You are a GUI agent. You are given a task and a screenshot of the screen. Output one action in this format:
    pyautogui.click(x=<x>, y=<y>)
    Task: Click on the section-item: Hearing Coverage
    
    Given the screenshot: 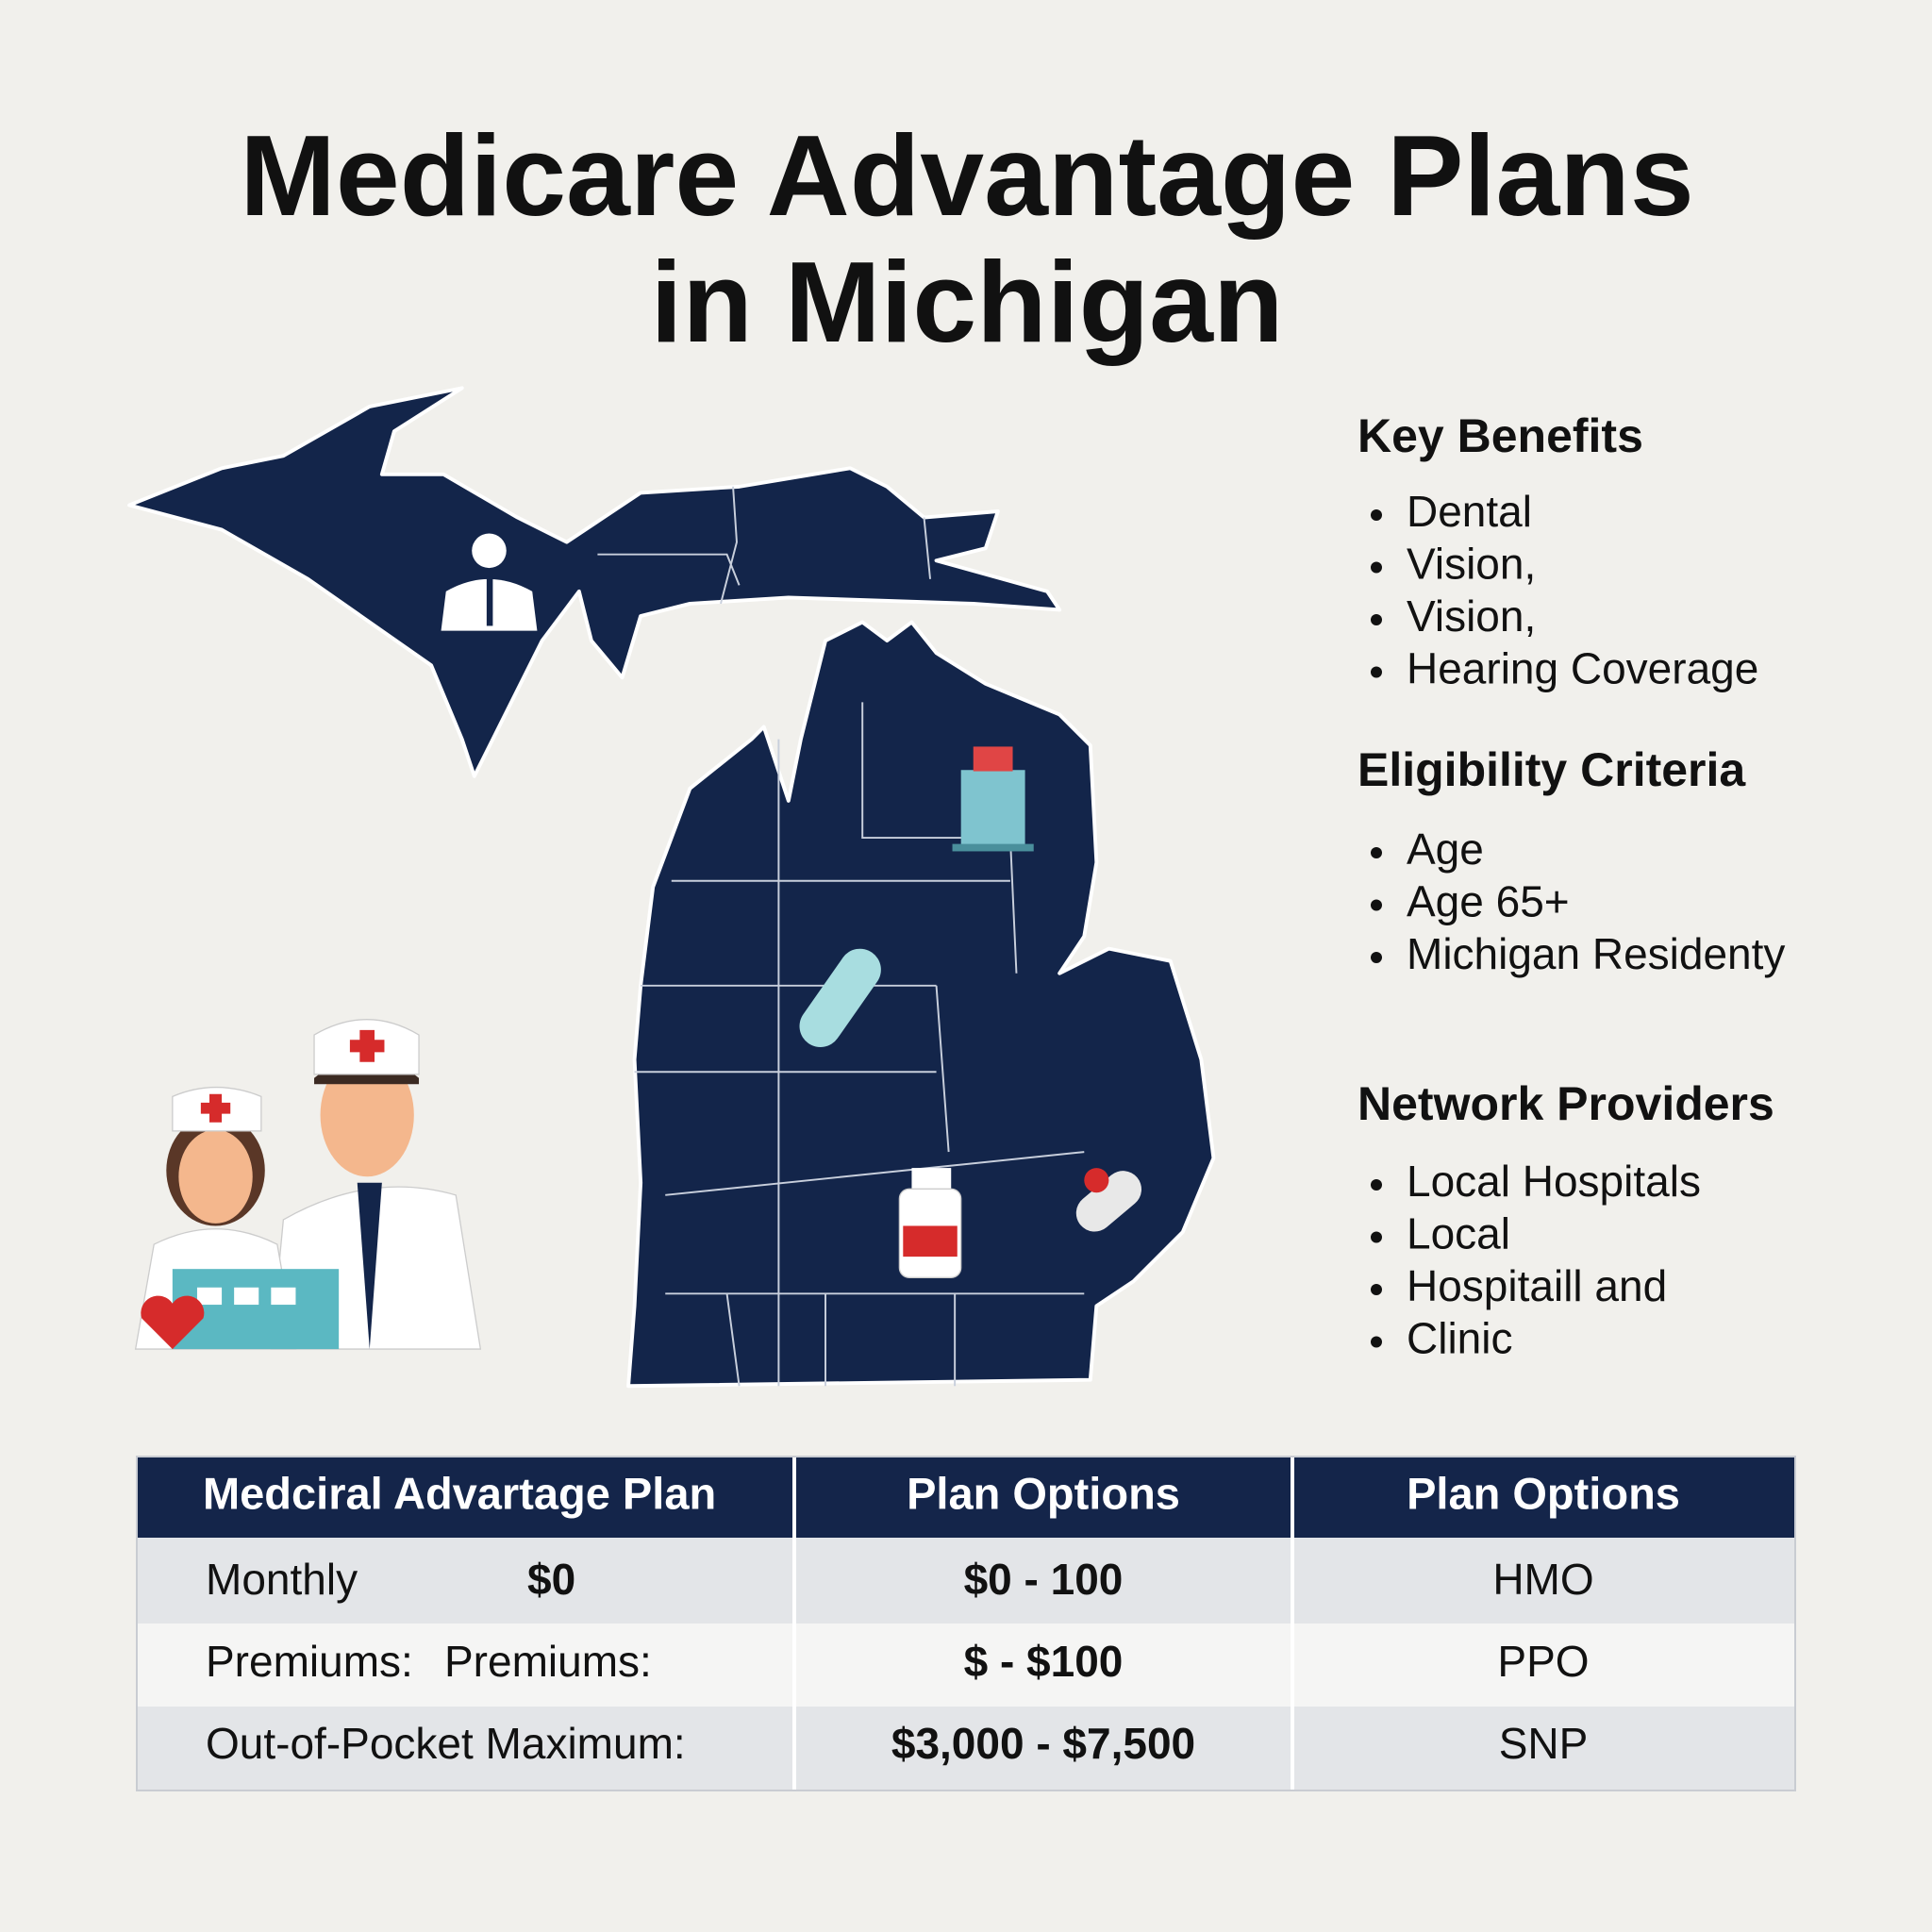 What is the action you would take?
    pyautogui.click(x=1582, y=669)
    